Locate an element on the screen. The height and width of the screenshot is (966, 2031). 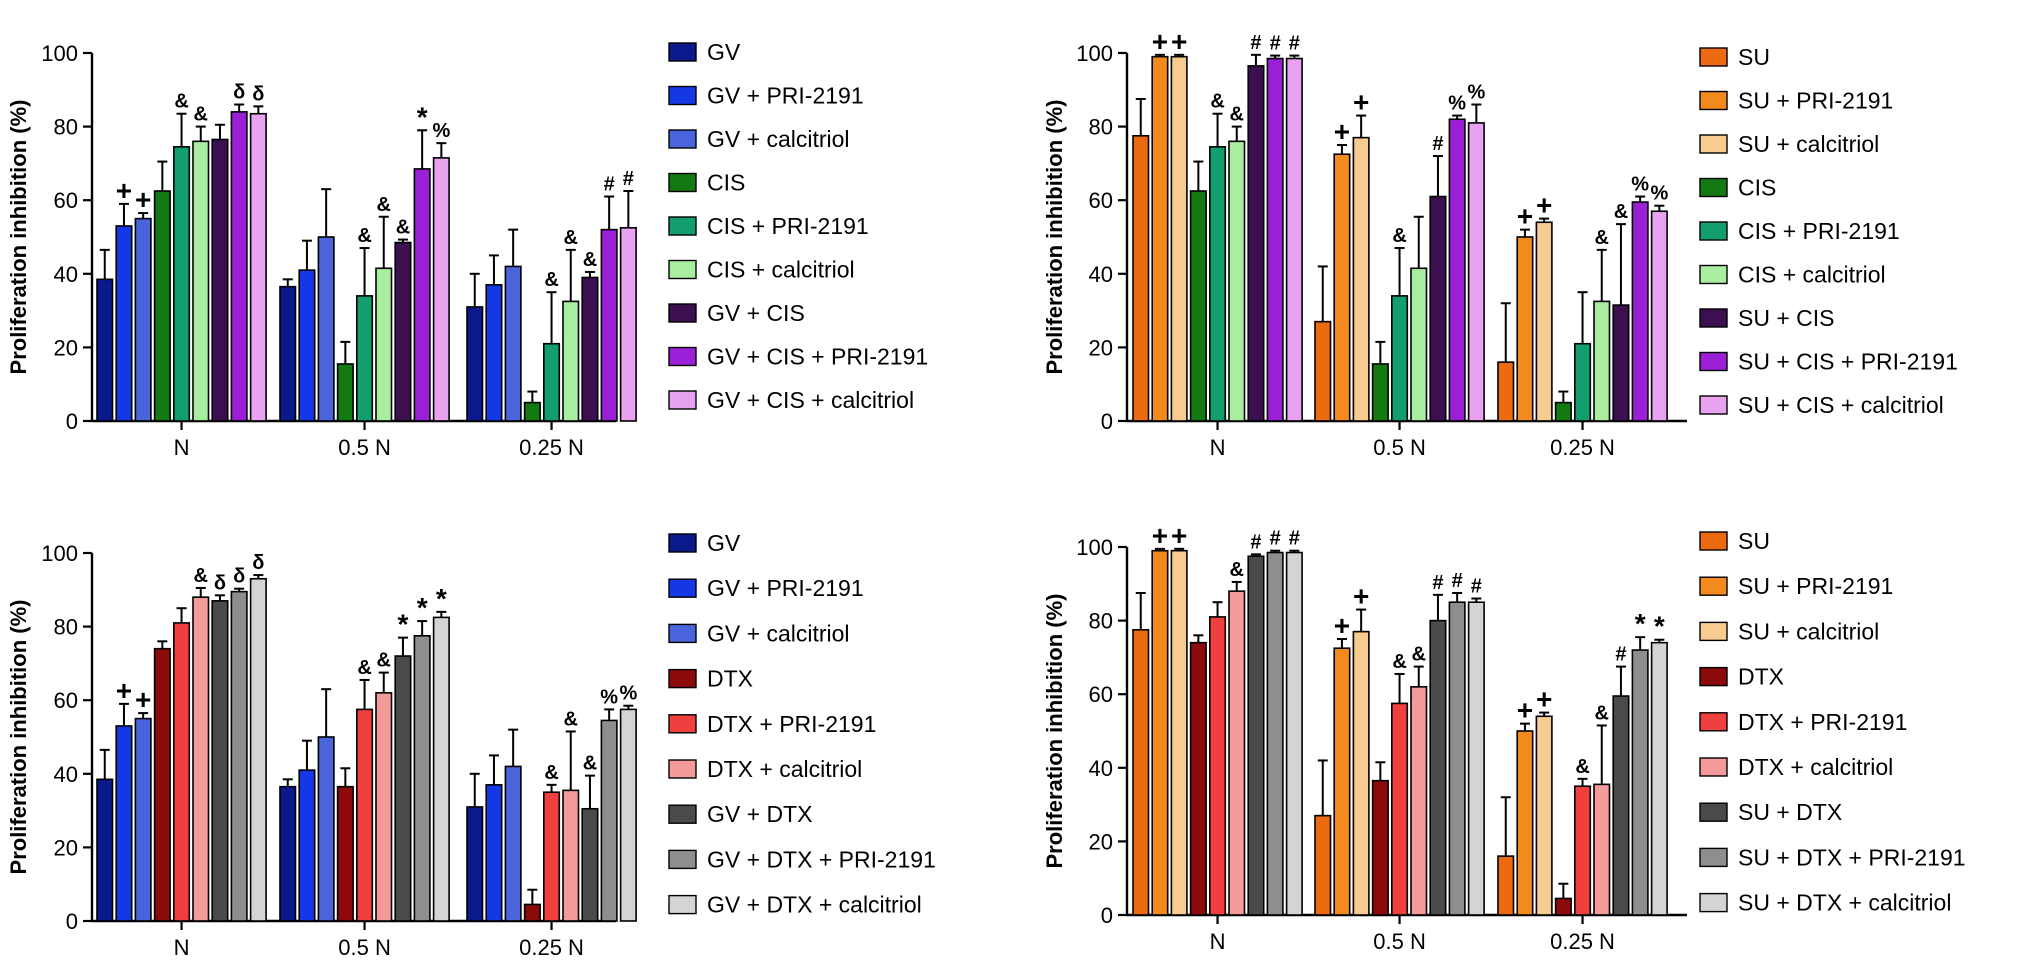
legend-label: GV + DTX + calcitriol is located at coordinates (814, 905).